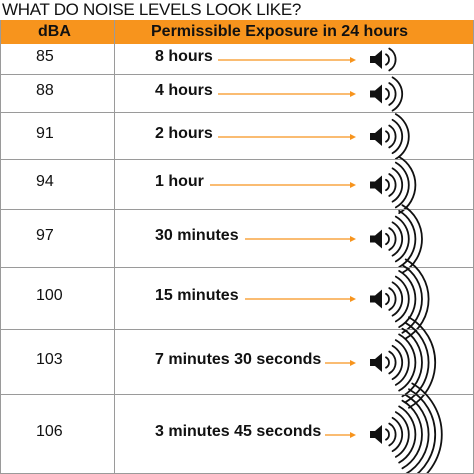 Image resolution: width=474 pixels, height=474 pixels. What do you see at coordinates (152, 9) in the screenshot?
I see `page-title: WHAT DO NOISE LEVELS LOOK LIKE?` at bounding box center [152, 9].